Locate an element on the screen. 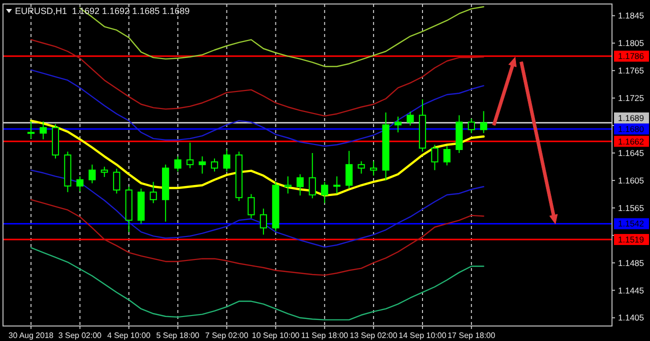  ref-line-label: 1.1542 is located at coordinates (631, 223).